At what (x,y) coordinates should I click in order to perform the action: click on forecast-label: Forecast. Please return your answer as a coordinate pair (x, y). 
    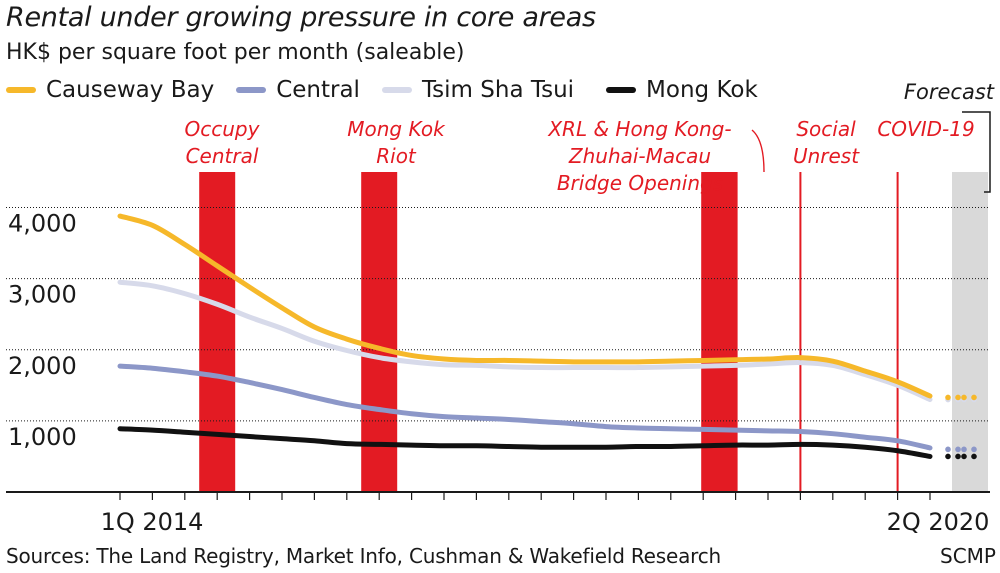
    Looking at the image, I should click on (948, 92).